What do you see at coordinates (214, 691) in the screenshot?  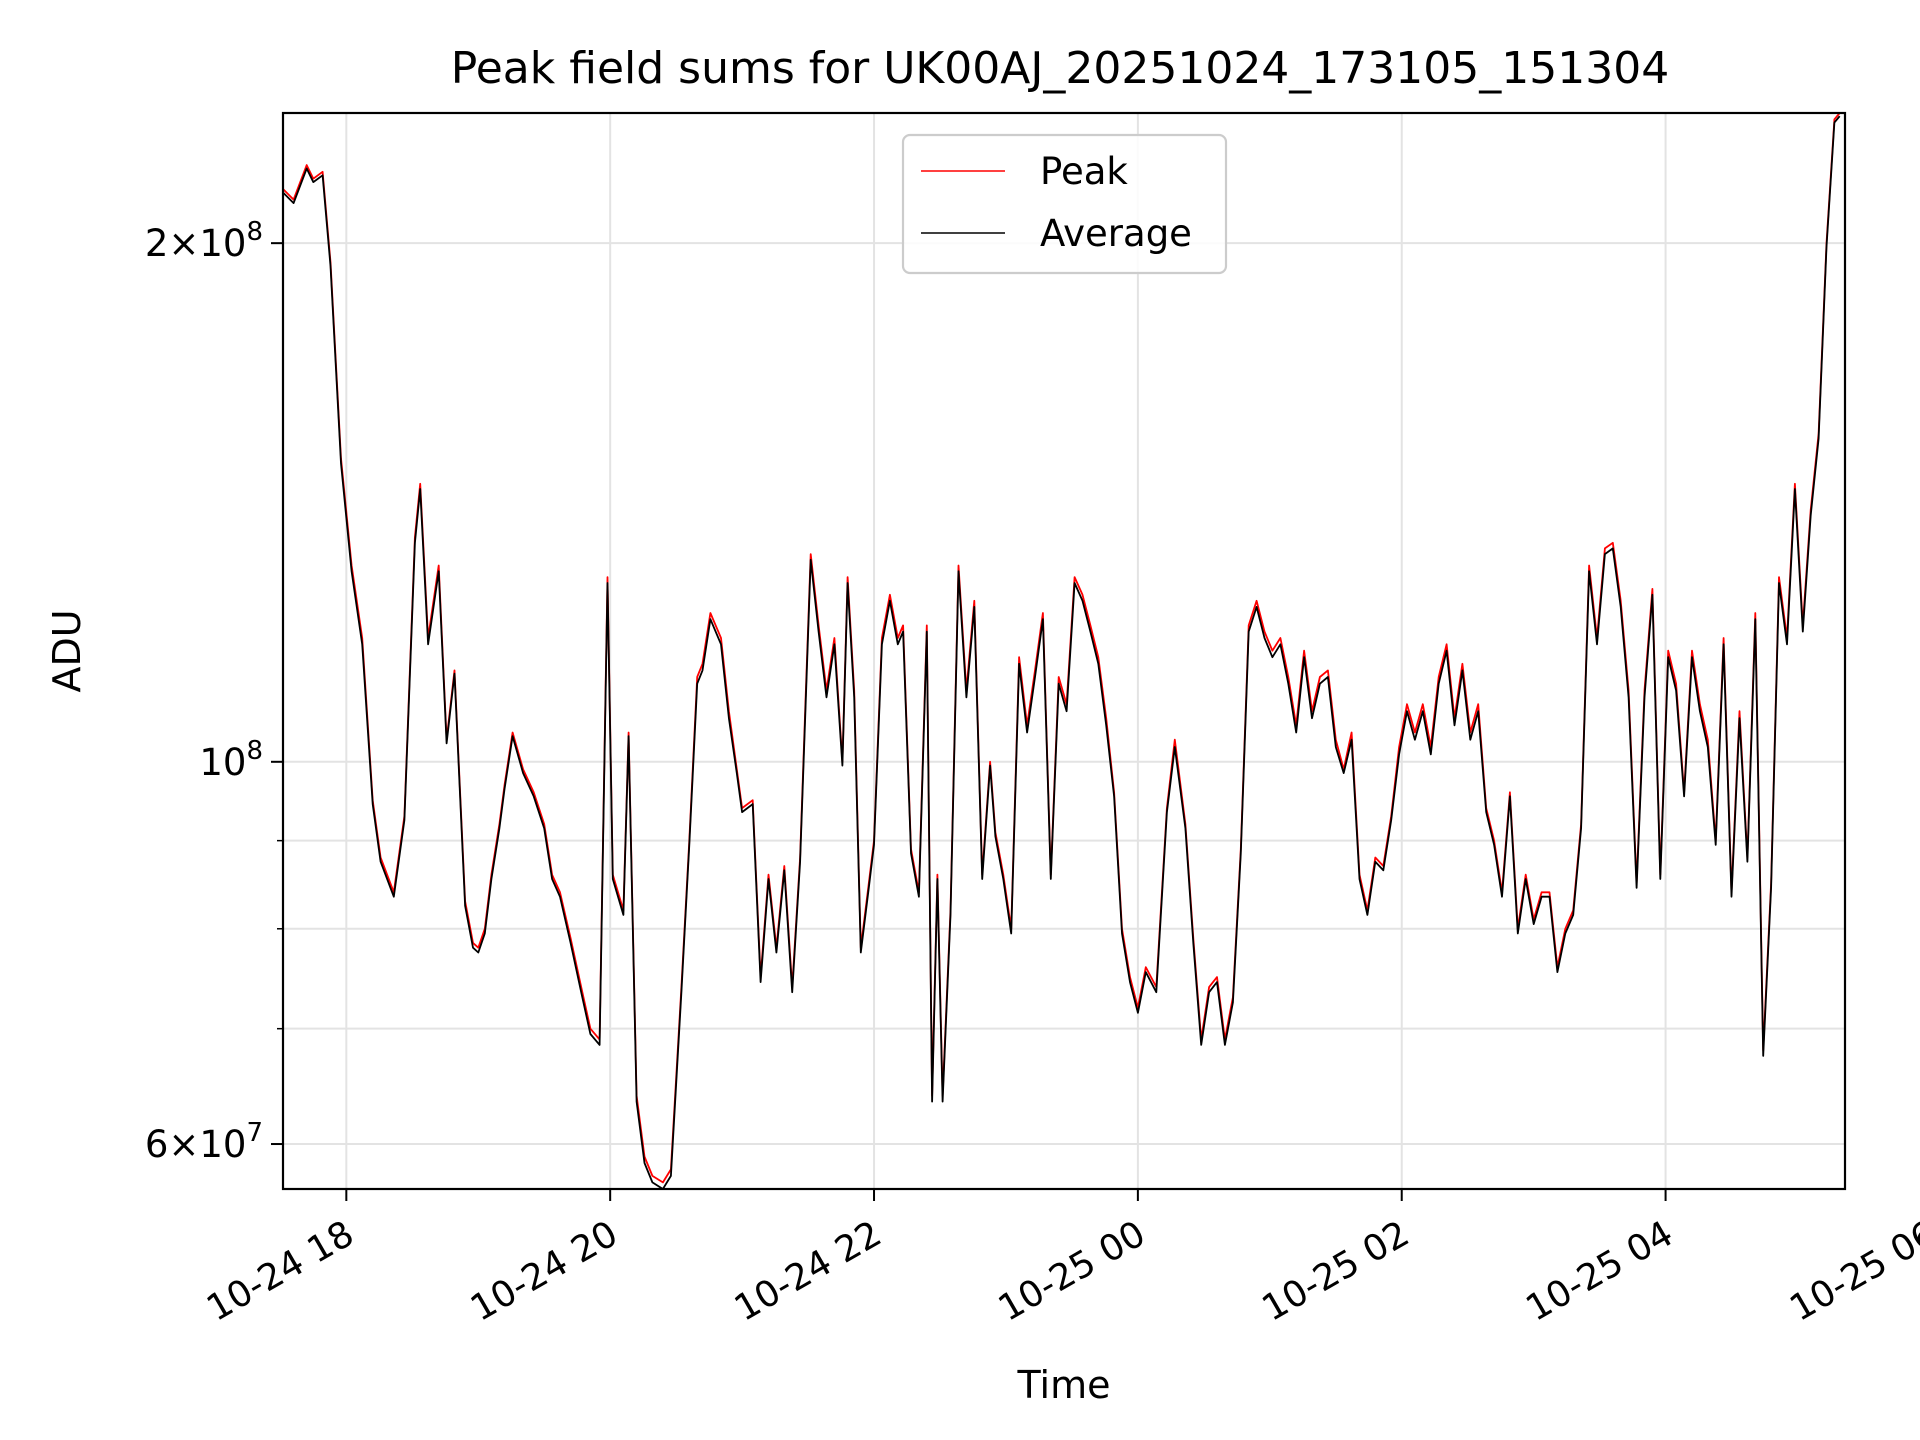 I see `y-axis: 6×107 108 2×108` at bounding box center [214, 691].